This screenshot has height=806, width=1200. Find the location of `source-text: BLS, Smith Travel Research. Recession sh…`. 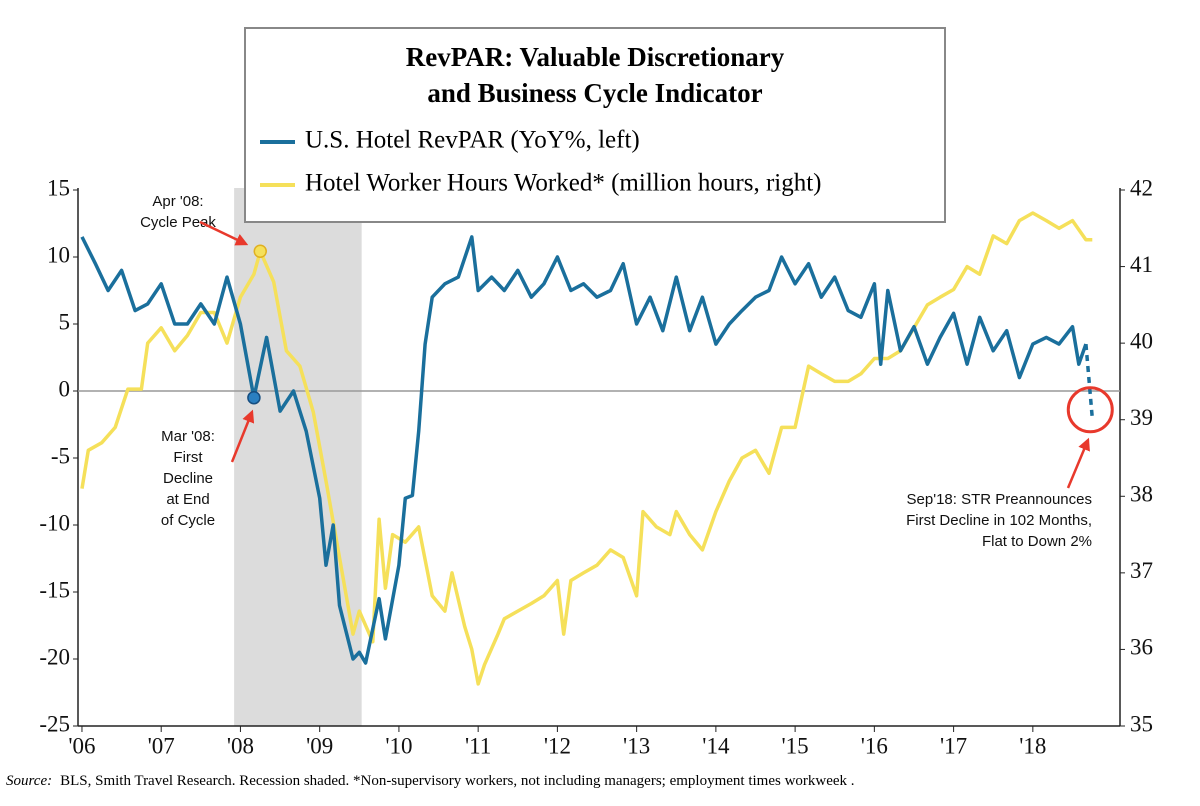

source-text: BLS, Smith Travel Research. Recession sh… is located at coordinates (457, 781).